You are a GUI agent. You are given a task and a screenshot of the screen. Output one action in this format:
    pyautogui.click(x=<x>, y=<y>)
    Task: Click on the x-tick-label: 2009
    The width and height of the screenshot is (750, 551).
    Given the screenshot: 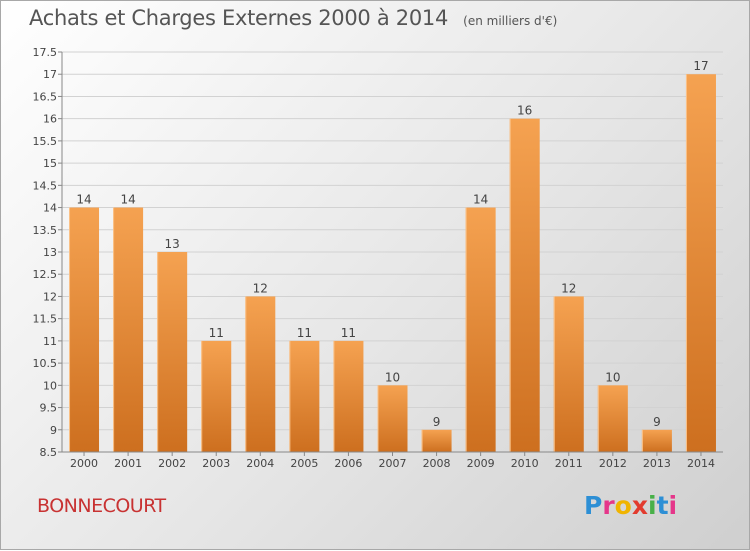 What is the action you would take?
    pyautogui.click(x=481, y=463)
    